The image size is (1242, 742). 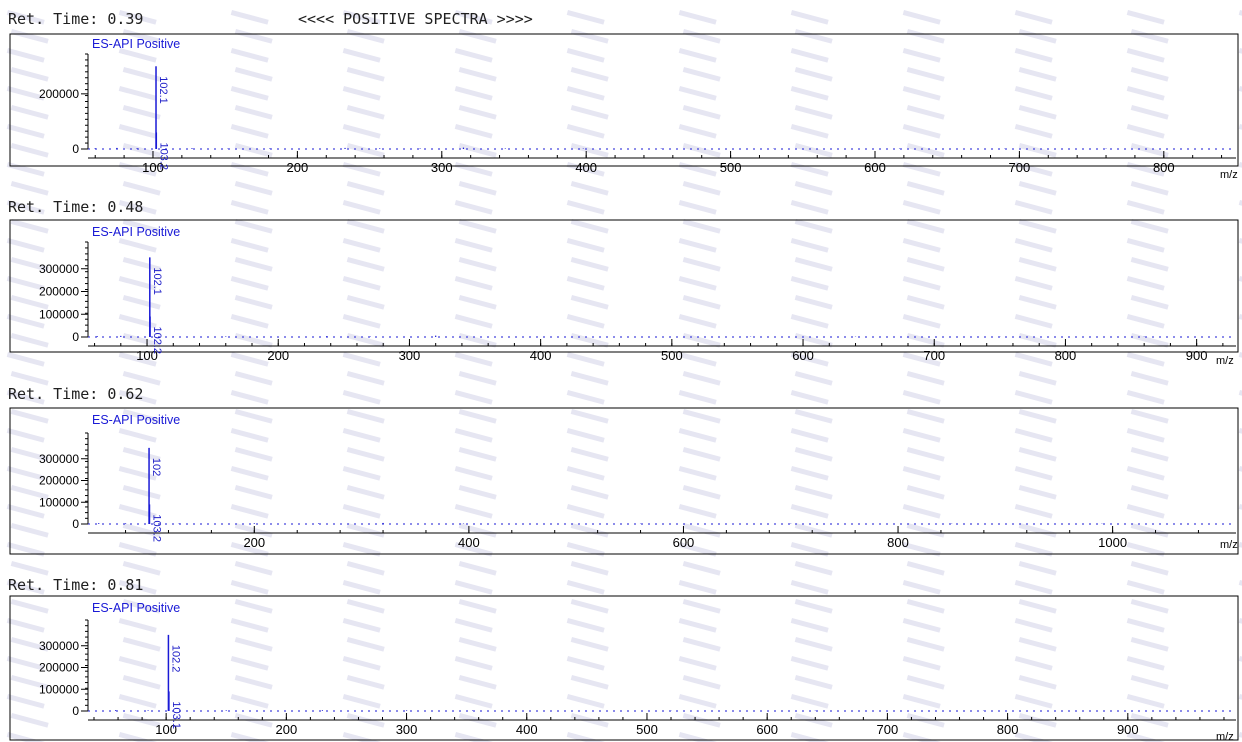 I want to click on x-unit-label: m/z, so click(x=1229, y=175).